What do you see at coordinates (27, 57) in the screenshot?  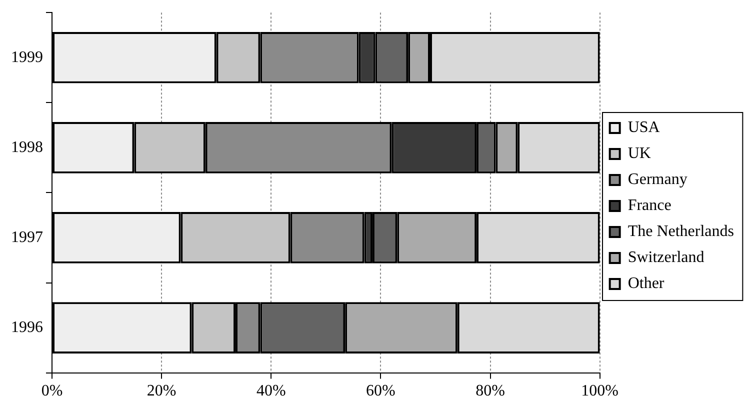 I see `y-tick-label: 1999` at bounding box center [27, 57].